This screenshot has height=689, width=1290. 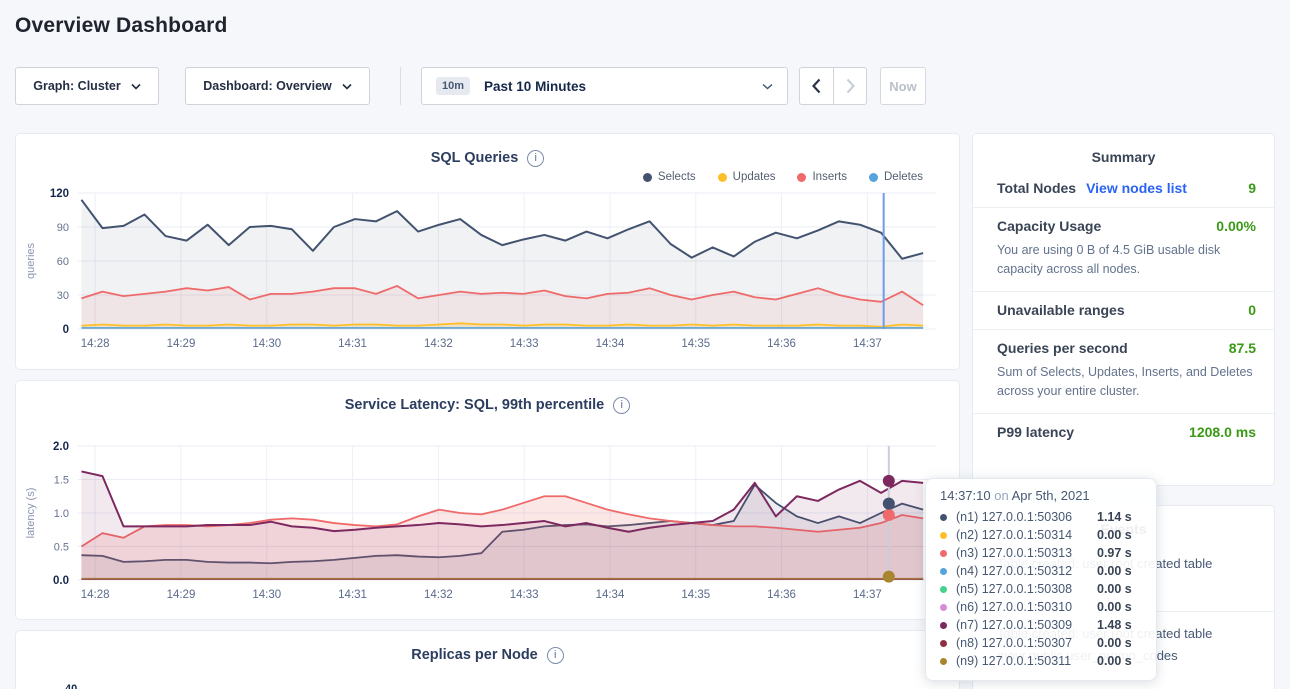 I want to click on svg-text: 0.0, so click(x=61, y=581).